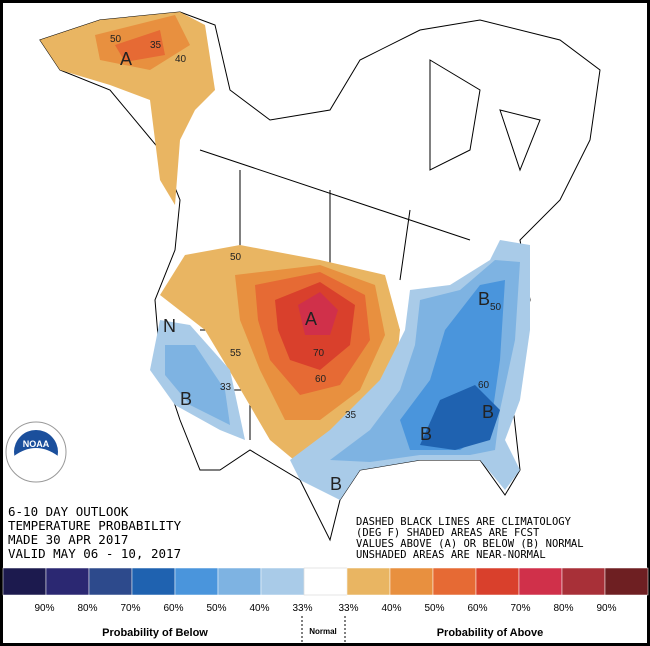  I want to click on note-line: (DEG F) SHADED AREAS ARE FCST, so click(448, 533).